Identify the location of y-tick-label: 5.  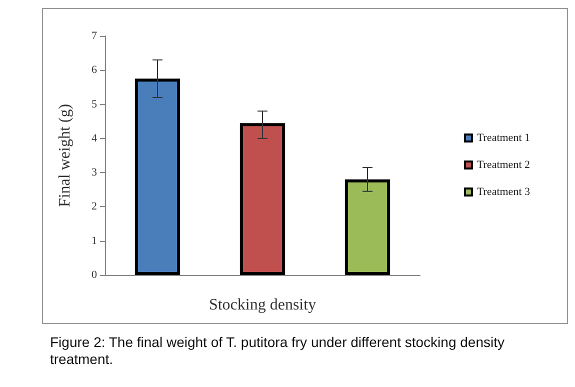
(95, 104).